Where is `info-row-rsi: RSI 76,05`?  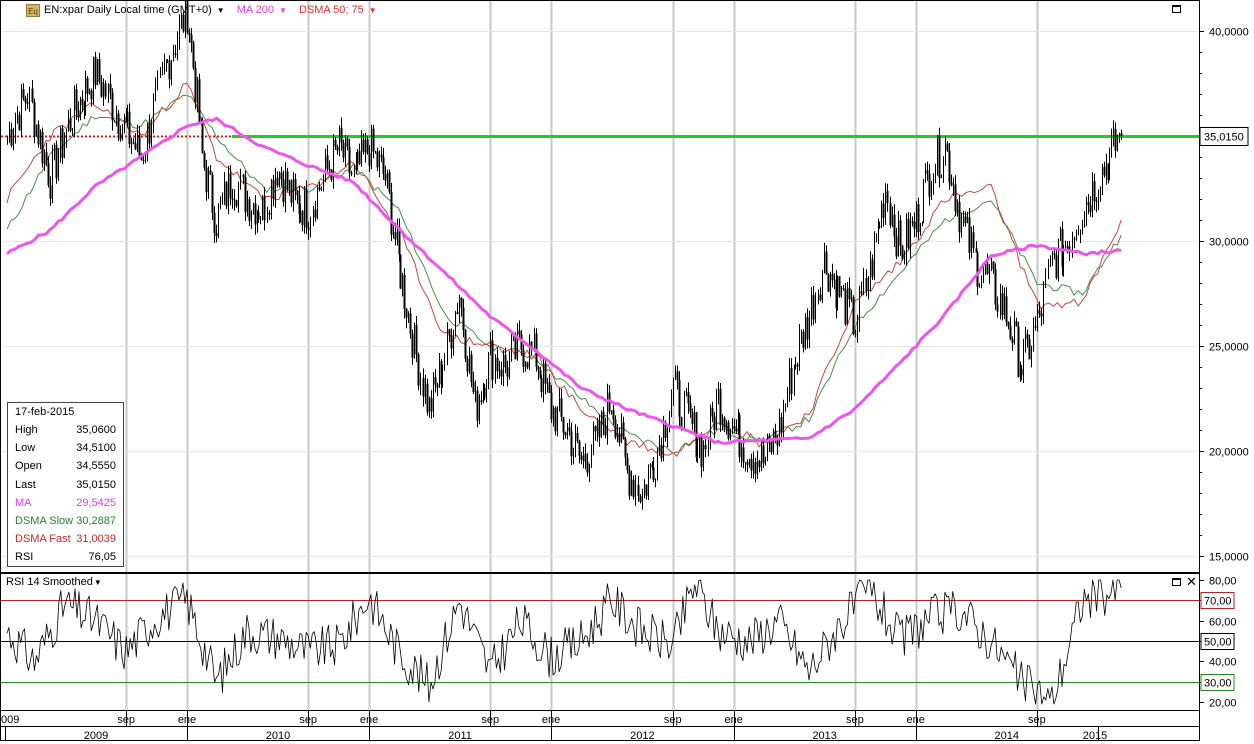 info-row-rsi: RSI 76,05 is located at coordinates (65, 557).